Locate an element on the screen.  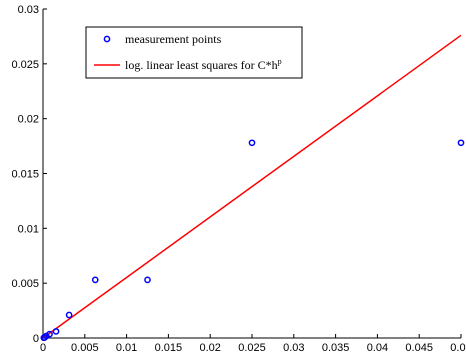
x-tick-label: 0.02 is located at coordinates (209, 348).